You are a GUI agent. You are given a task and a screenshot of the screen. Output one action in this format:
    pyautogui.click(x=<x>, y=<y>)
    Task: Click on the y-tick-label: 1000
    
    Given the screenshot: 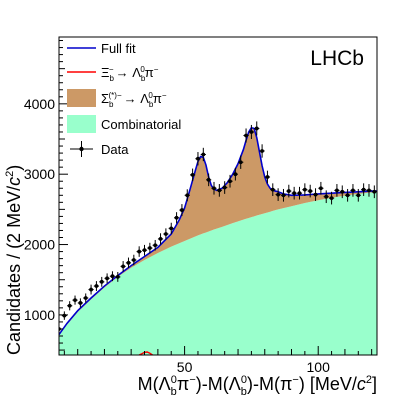 What is the action you would take?
    pyautogui.click(x=39, y=315)
    